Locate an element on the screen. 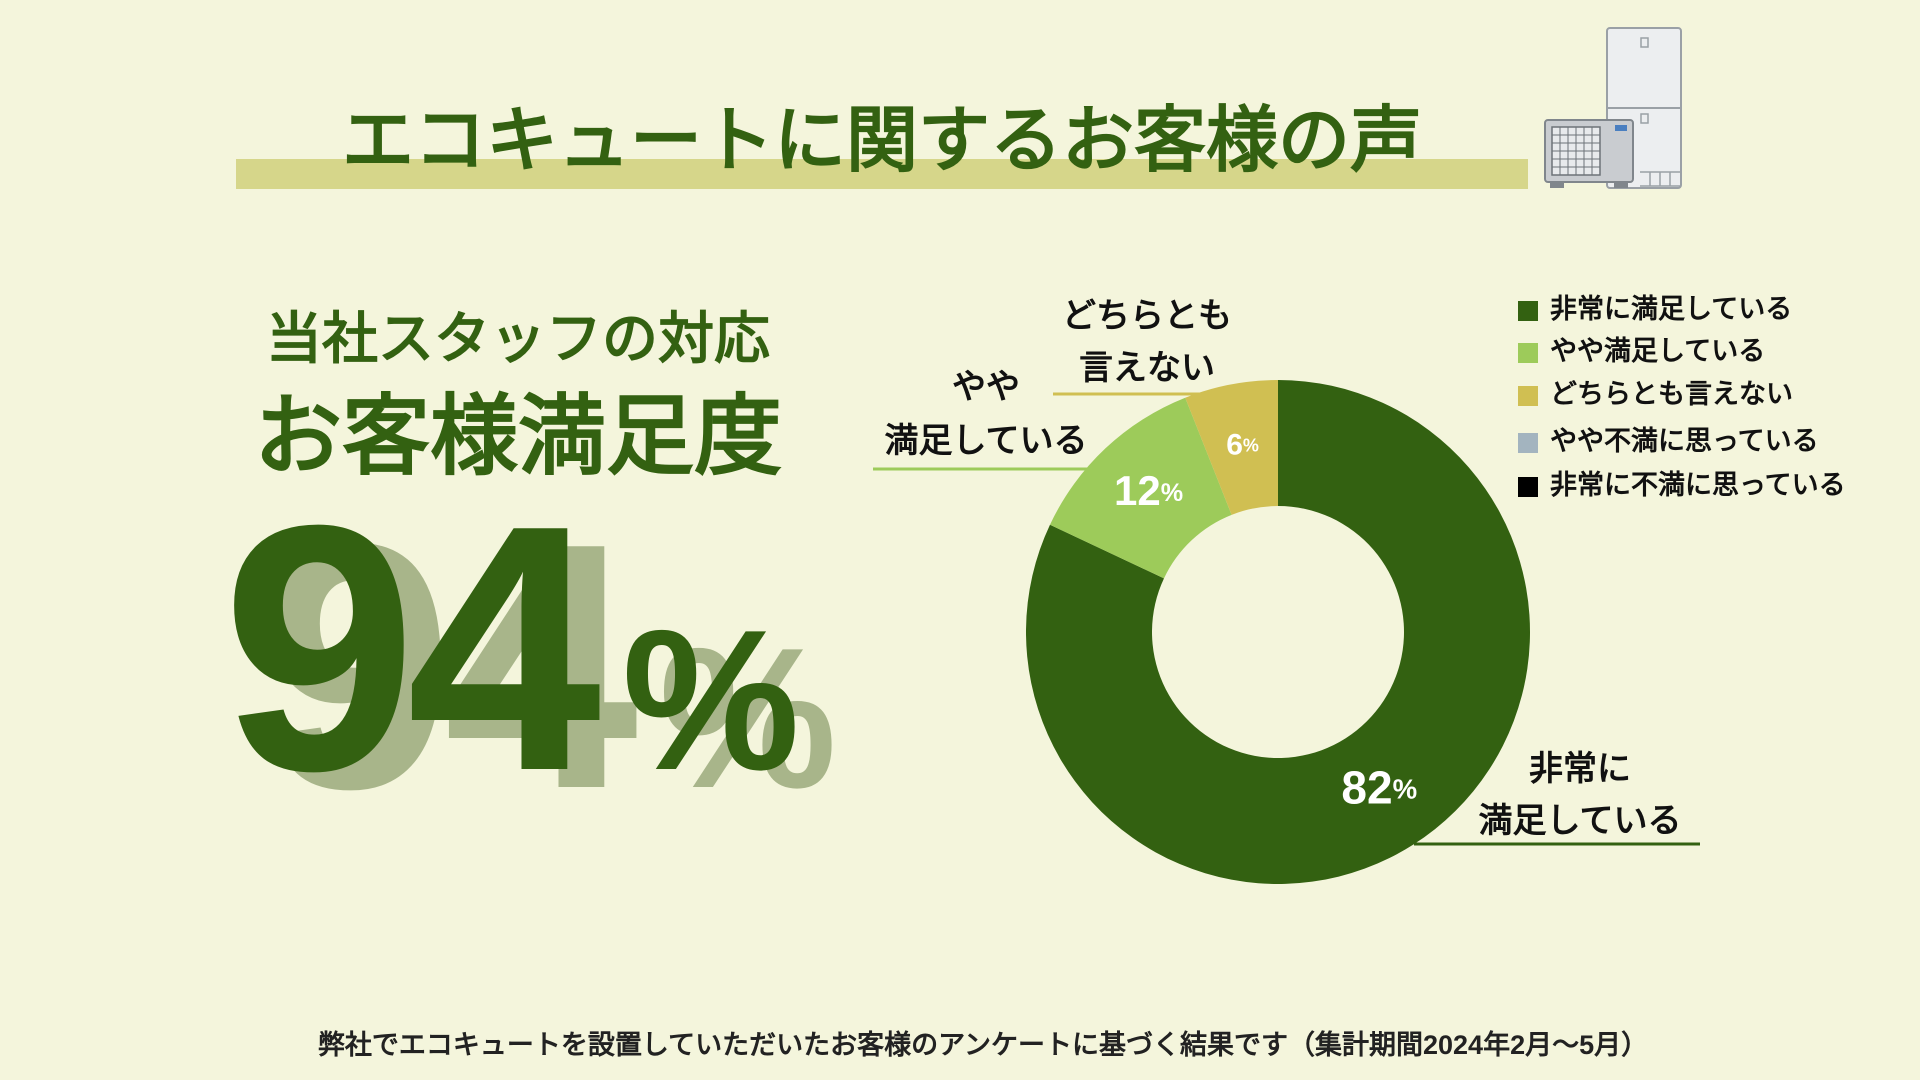 The image size is (1920, 1080). figure-number: 94 is located at coordinates (413, 648).